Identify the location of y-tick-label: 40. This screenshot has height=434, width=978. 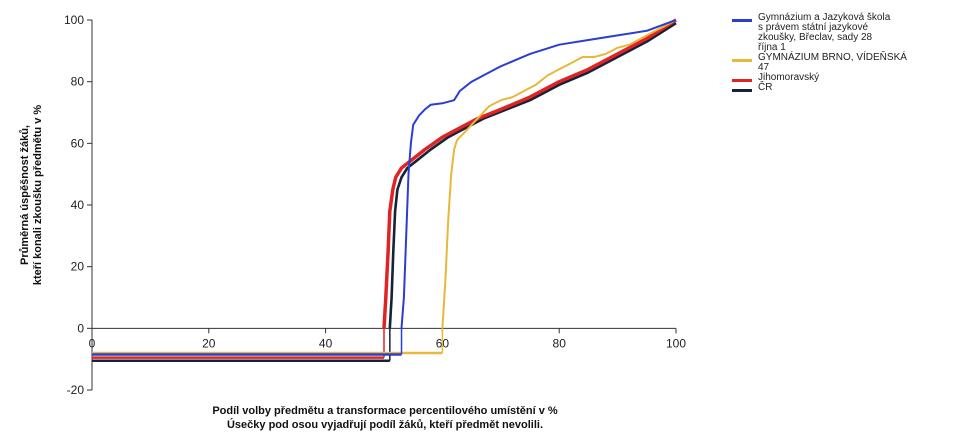
(78, 205).